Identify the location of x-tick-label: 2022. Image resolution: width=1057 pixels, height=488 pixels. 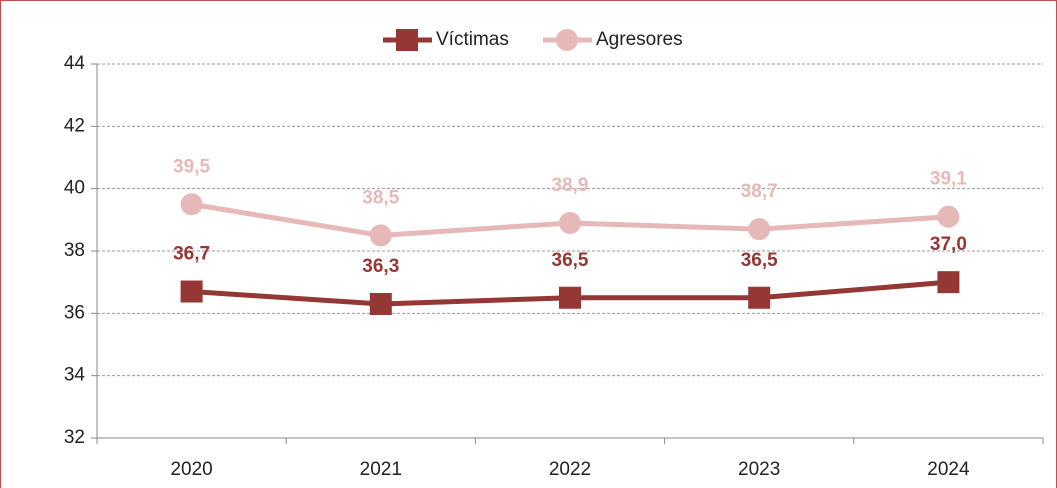
(570, 469).